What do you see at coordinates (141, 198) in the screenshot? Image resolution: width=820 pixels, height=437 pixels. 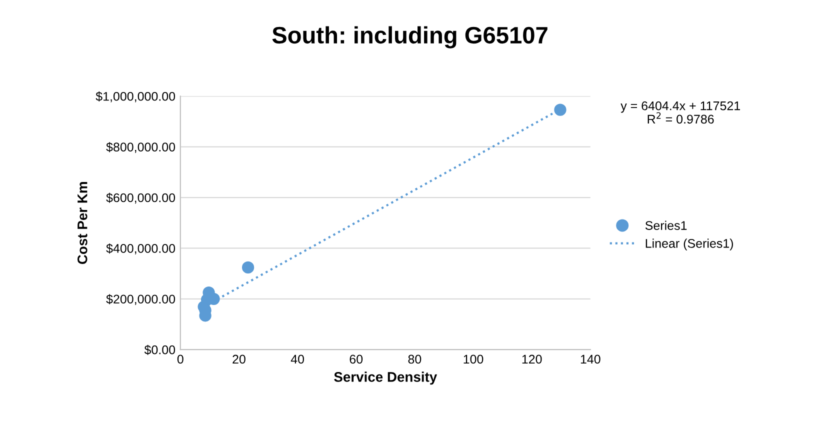 I see `y-tick-label: $600,000.00` at bounding box center [141, 198].